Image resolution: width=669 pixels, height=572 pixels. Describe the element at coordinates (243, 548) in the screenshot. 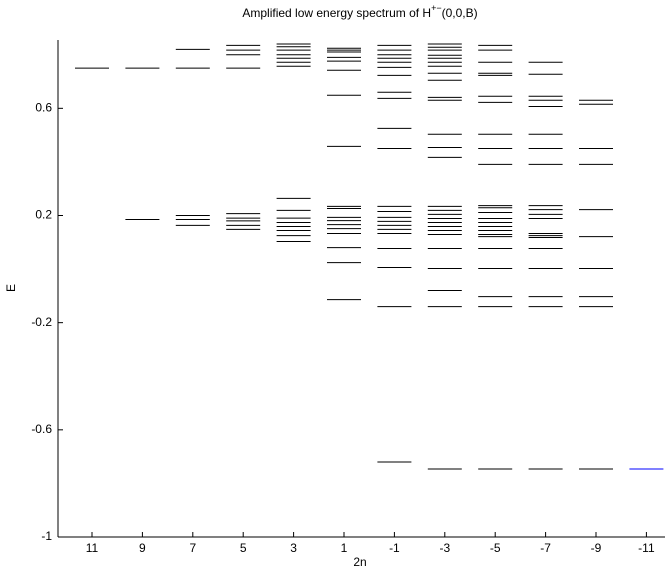

I see `x-tick-label: 5` at that location.